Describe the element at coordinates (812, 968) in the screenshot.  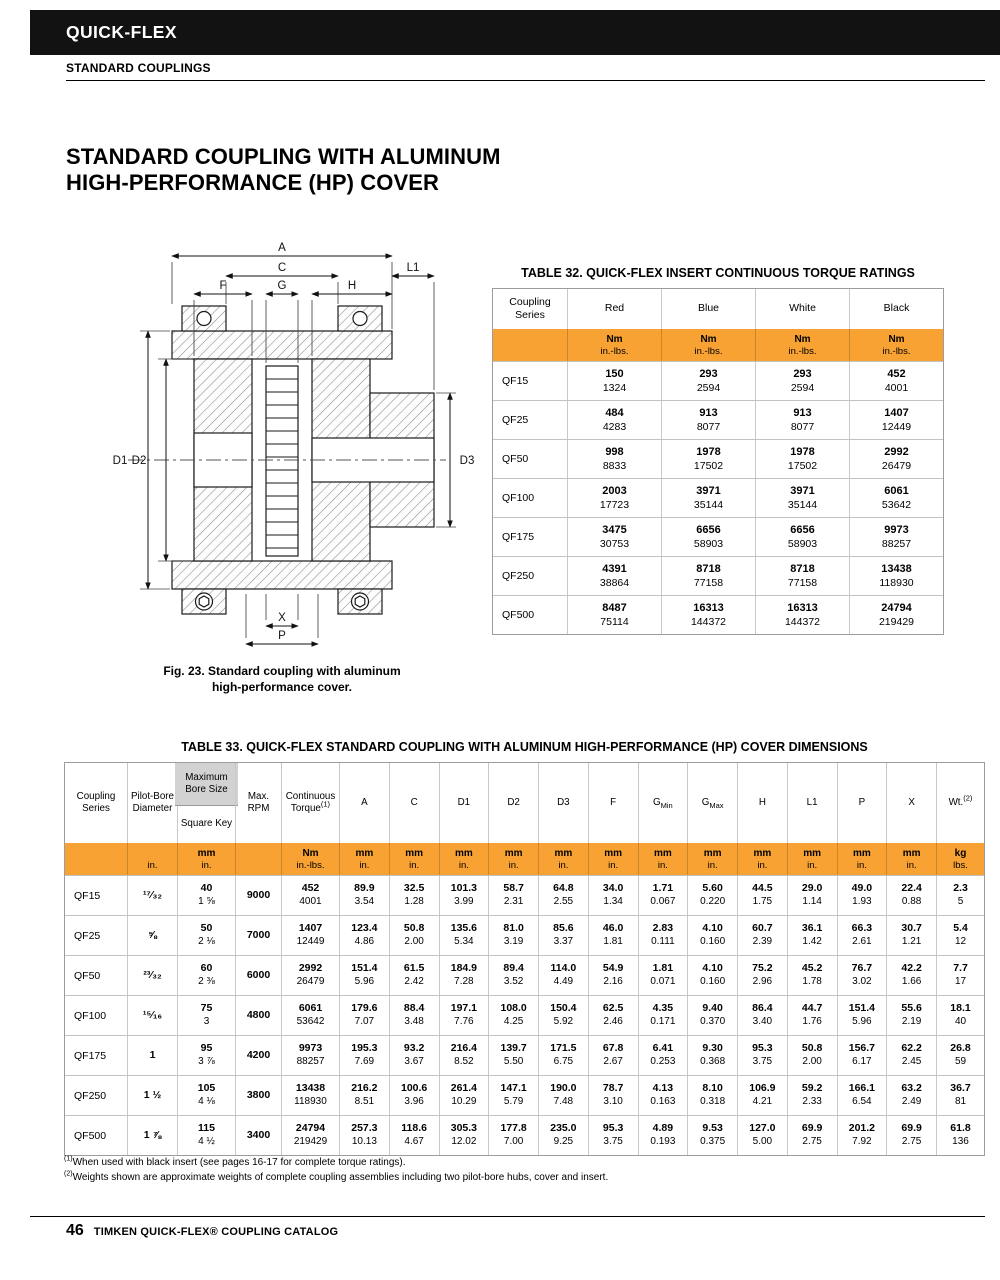
I see `metric-value: 45.2` at that location.